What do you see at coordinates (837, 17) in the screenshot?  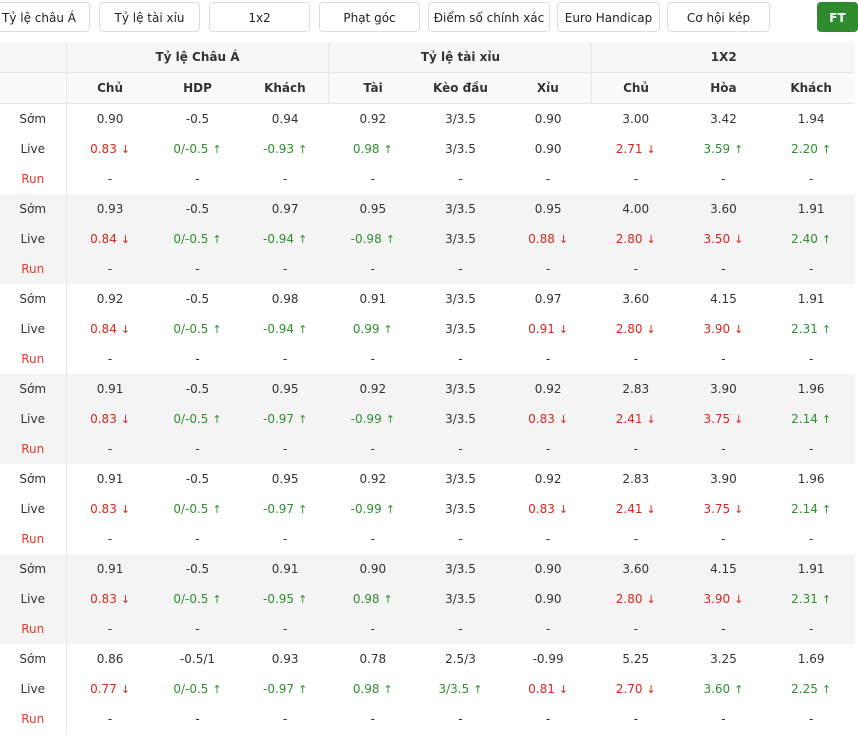 I see `tab-button: FT` at bounding box center [837, 17].